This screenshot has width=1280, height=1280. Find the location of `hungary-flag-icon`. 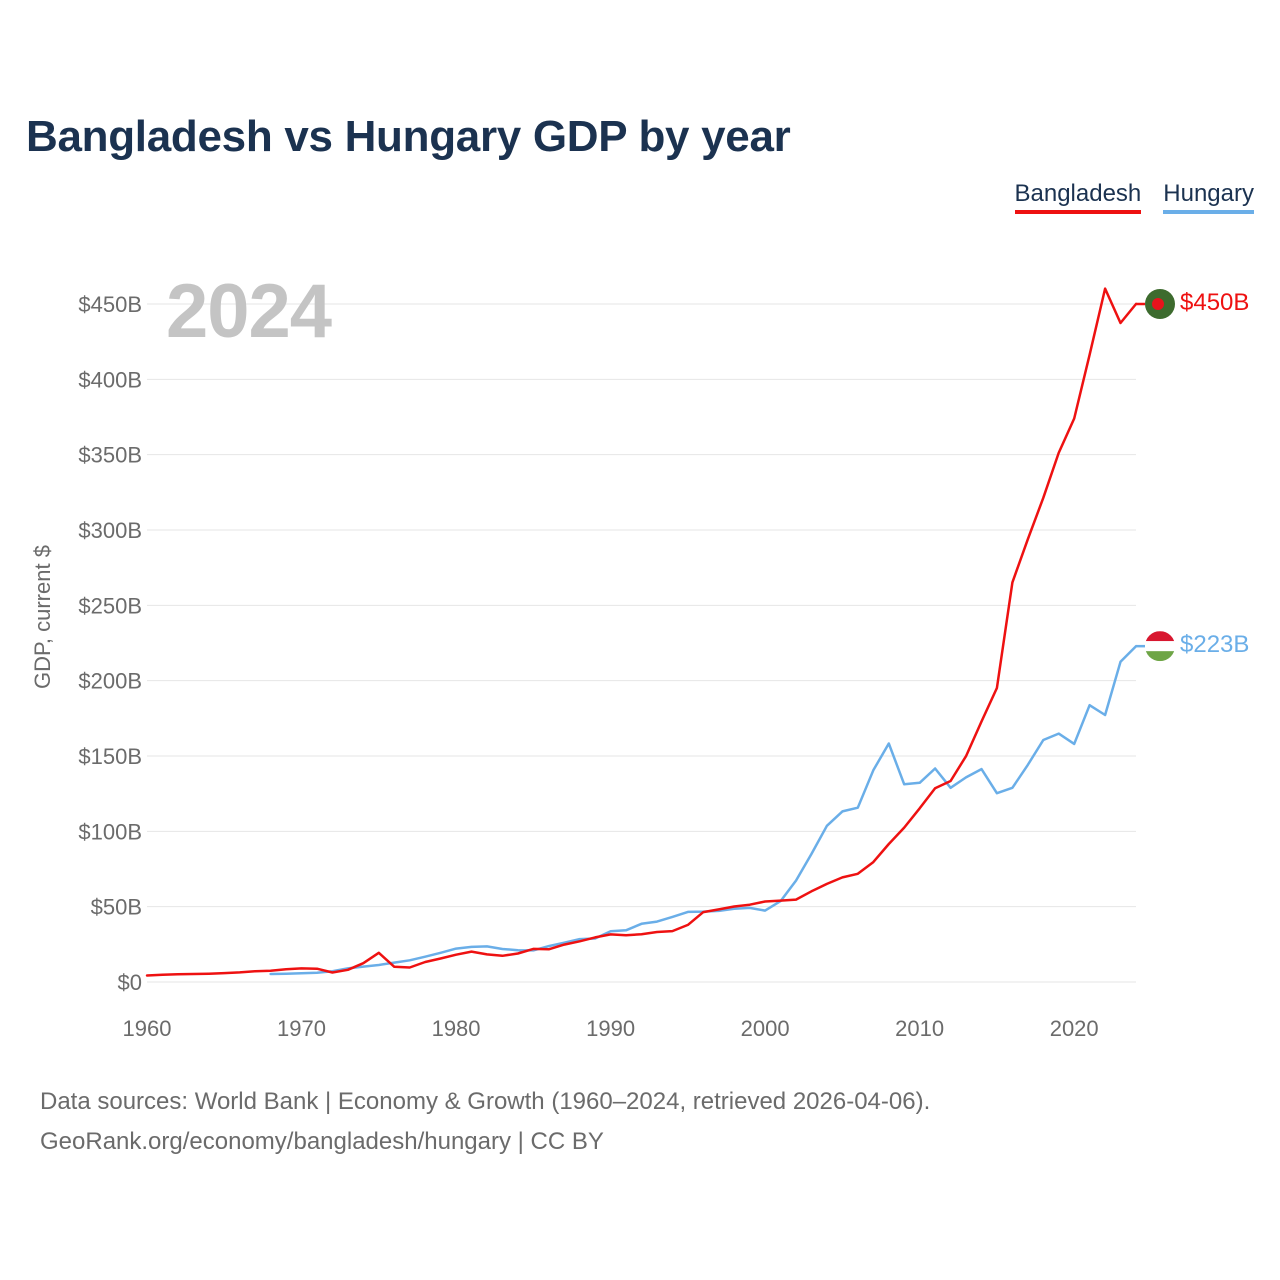

hungary-flag-icon is located at coordinates (1160, 646).